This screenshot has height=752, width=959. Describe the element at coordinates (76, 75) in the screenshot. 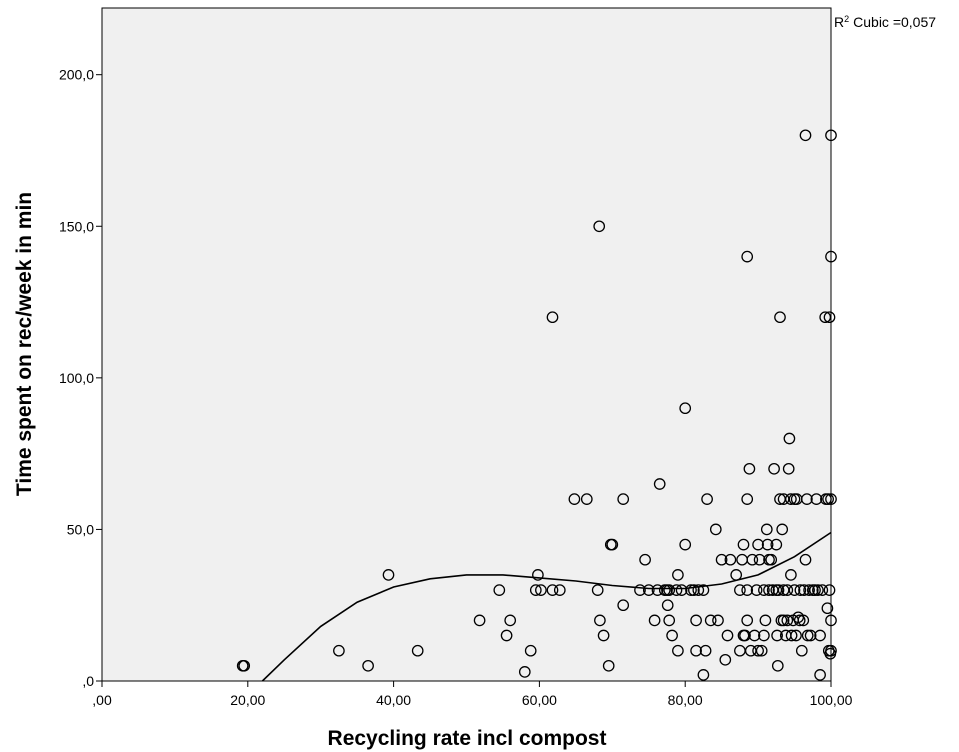

I see `y-tick-label: 200,0` at that location.